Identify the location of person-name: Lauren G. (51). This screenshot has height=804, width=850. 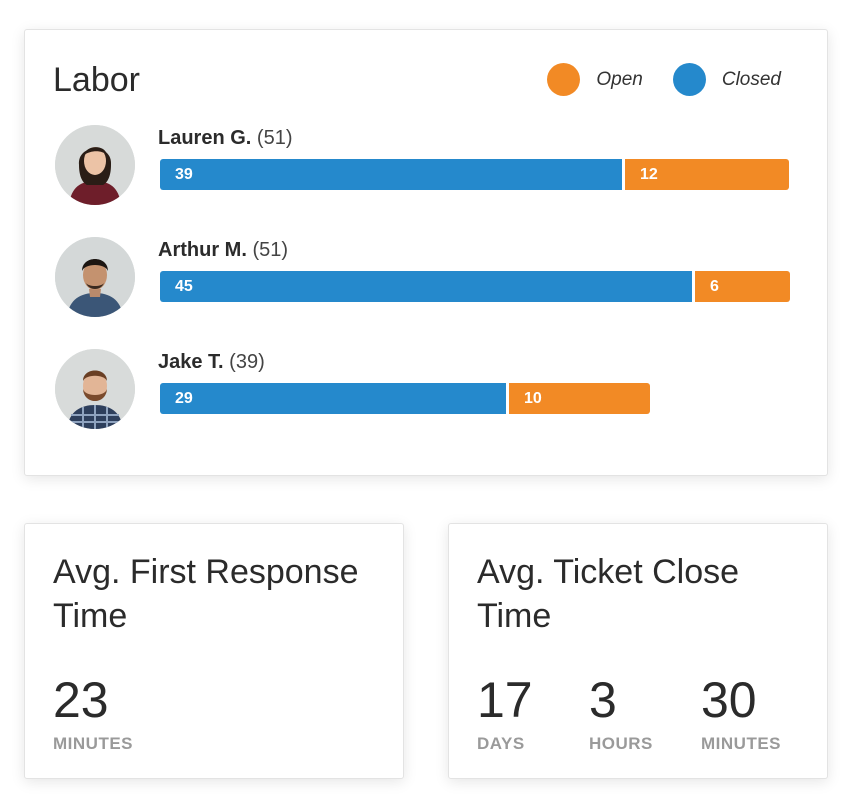
(225, 138).